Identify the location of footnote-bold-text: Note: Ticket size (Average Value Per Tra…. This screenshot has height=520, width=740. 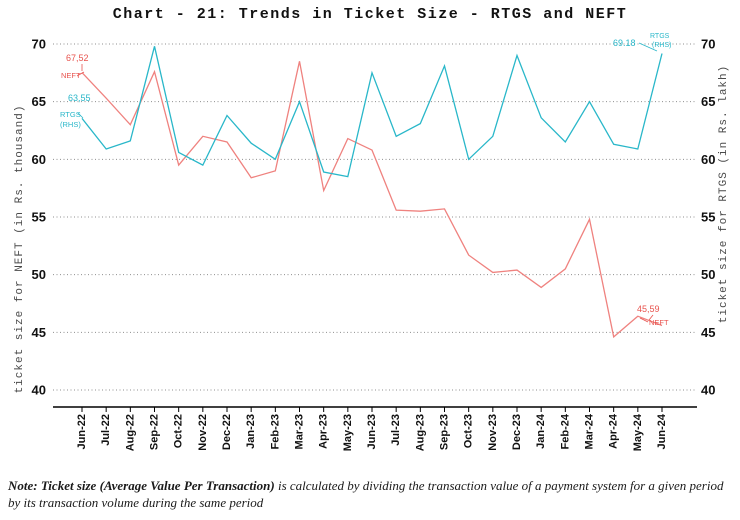
(141, 485).